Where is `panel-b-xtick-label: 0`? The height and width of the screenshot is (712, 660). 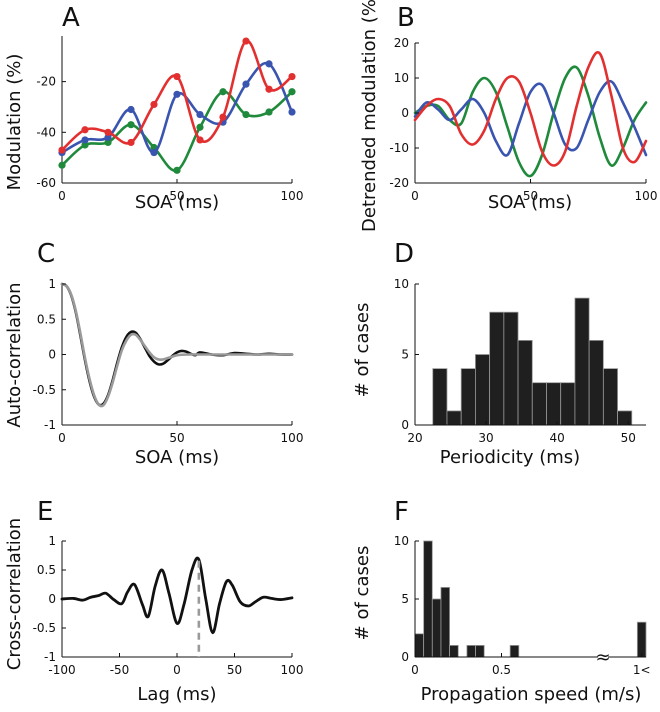
panel-b-xtick-label: 0 is located at coordinates (415, 196).